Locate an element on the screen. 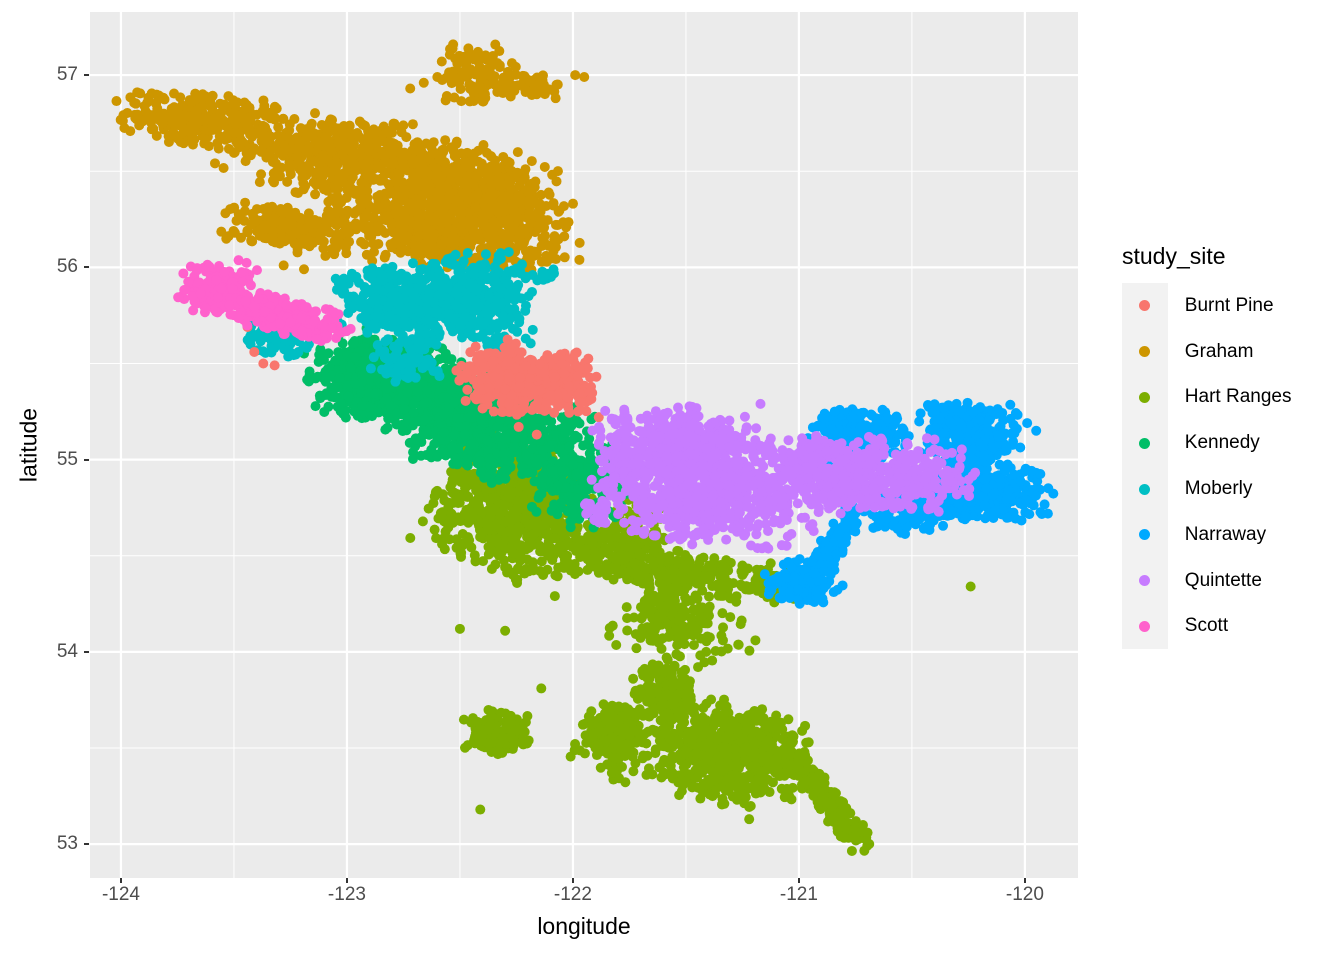 This screenshot has width=1344, height=960. legend-item-hart-ranges: Hart Ranges is located at coordinates (1207, 397).